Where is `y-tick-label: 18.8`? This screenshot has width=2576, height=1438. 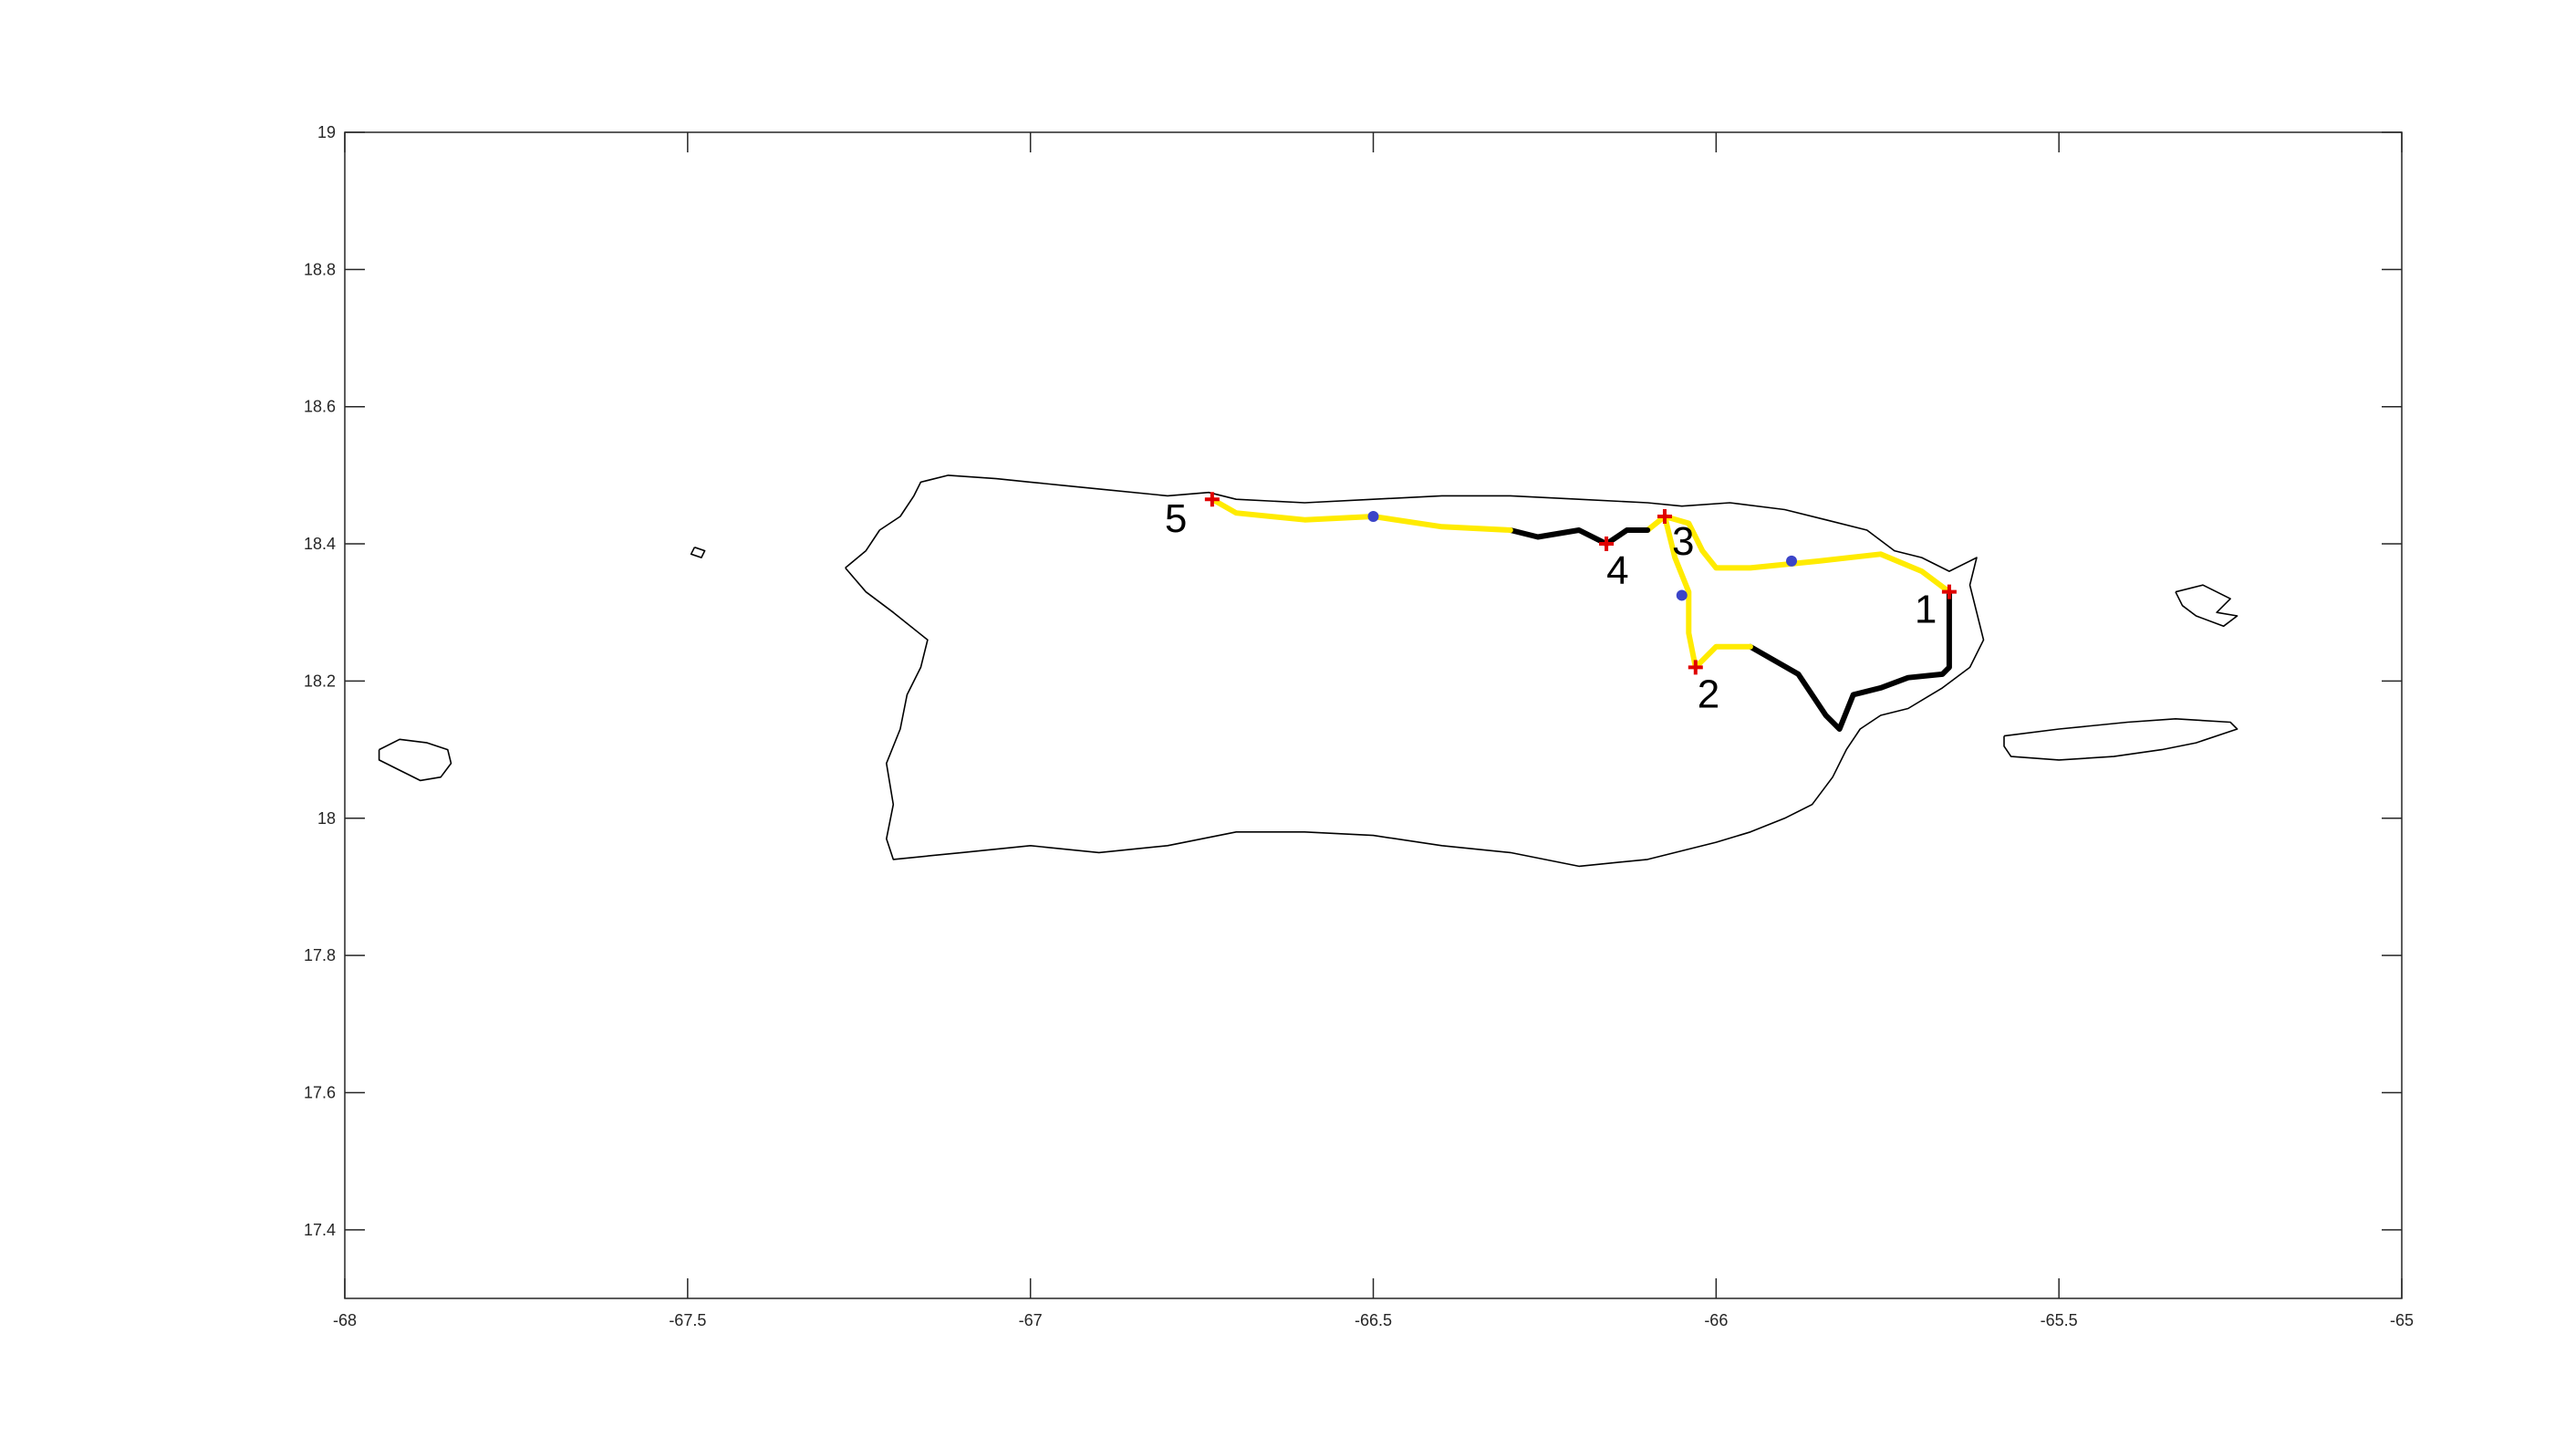
y-tick-label: 18.8 is located at coordinates (320, 269).